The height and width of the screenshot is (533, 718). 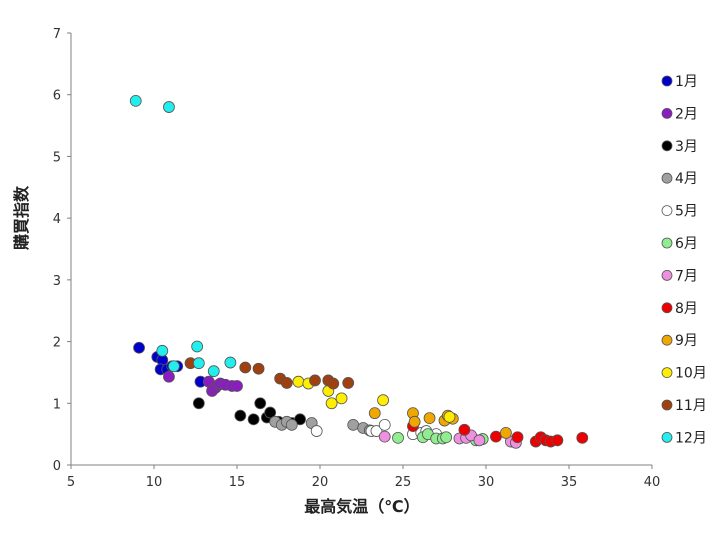 I want to click on y-tick-label: 5, so click(x=57, y=157).